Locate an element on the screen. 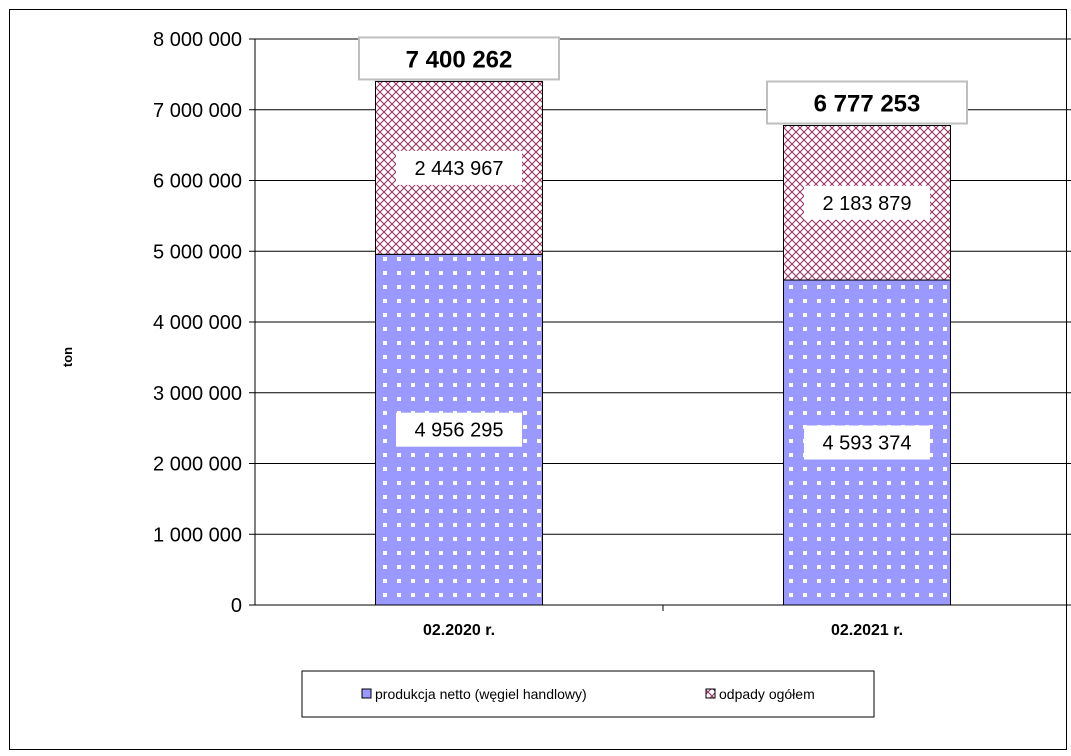  y-tick-label: 1 000 000 is located at coordinates (197, 535).